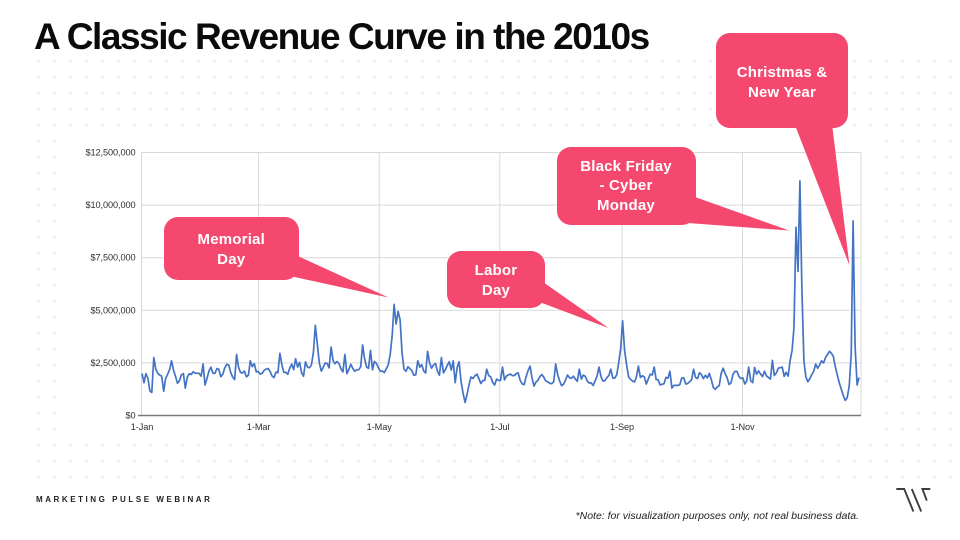 The width and height of the screenshot is (960, 540). Describe the element at coordinates (111, 153) in the screenshot. I see `svg-text: $12,500,000` at that location.